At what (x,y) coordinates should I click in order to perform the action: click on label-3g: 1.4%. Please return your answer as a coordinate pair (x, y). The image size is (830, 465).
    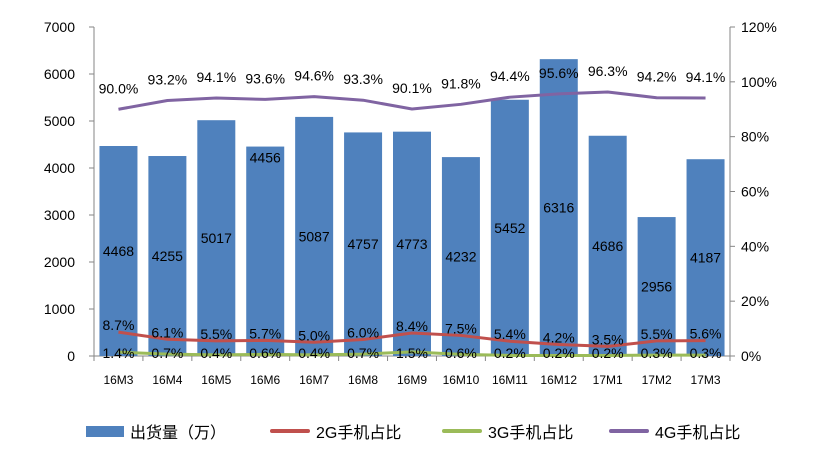
    Looking at the image, I should click on (119, 353).